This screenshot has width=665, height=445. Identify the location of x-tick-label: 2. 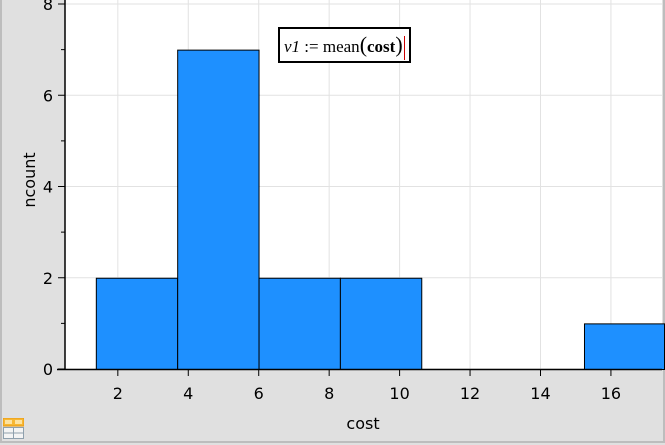
(118, 393).